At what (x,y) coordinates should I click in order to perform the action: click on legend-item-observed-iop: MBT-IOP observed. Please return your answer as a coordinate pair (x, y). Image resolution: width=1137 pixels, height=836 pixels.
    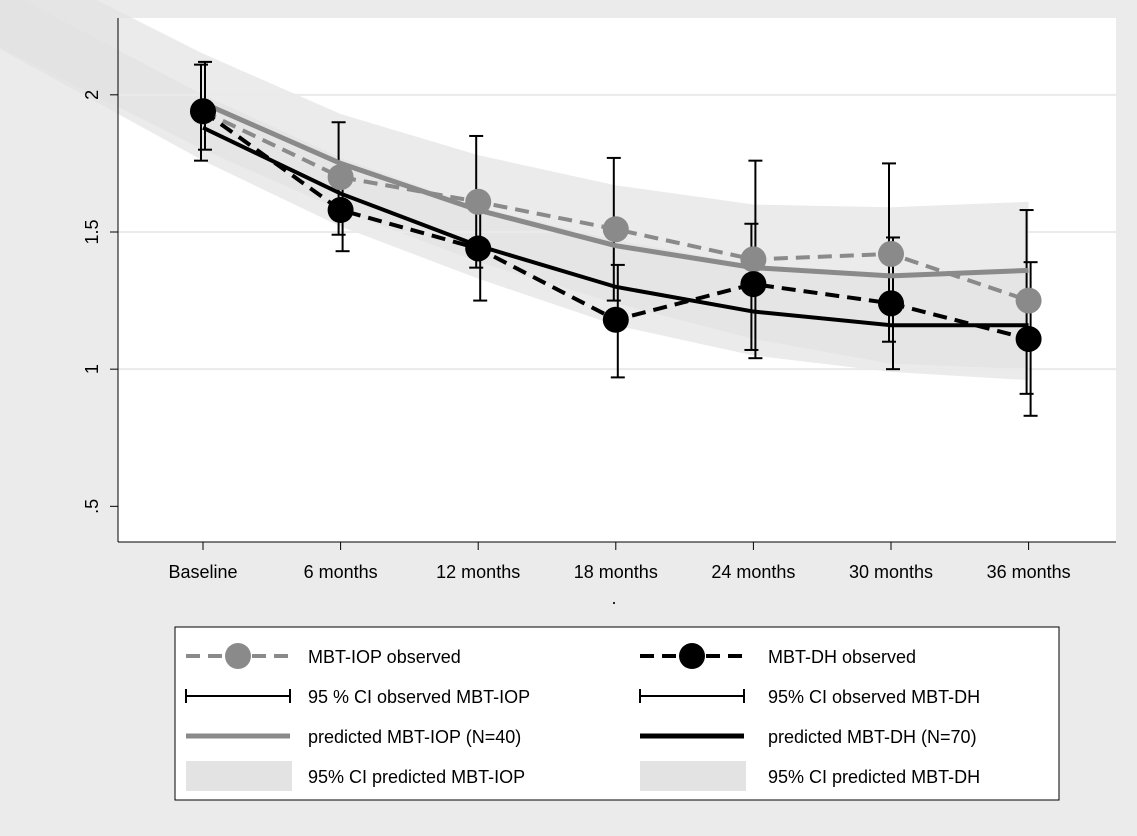
    Looking at the image, I should click on (323, 656).